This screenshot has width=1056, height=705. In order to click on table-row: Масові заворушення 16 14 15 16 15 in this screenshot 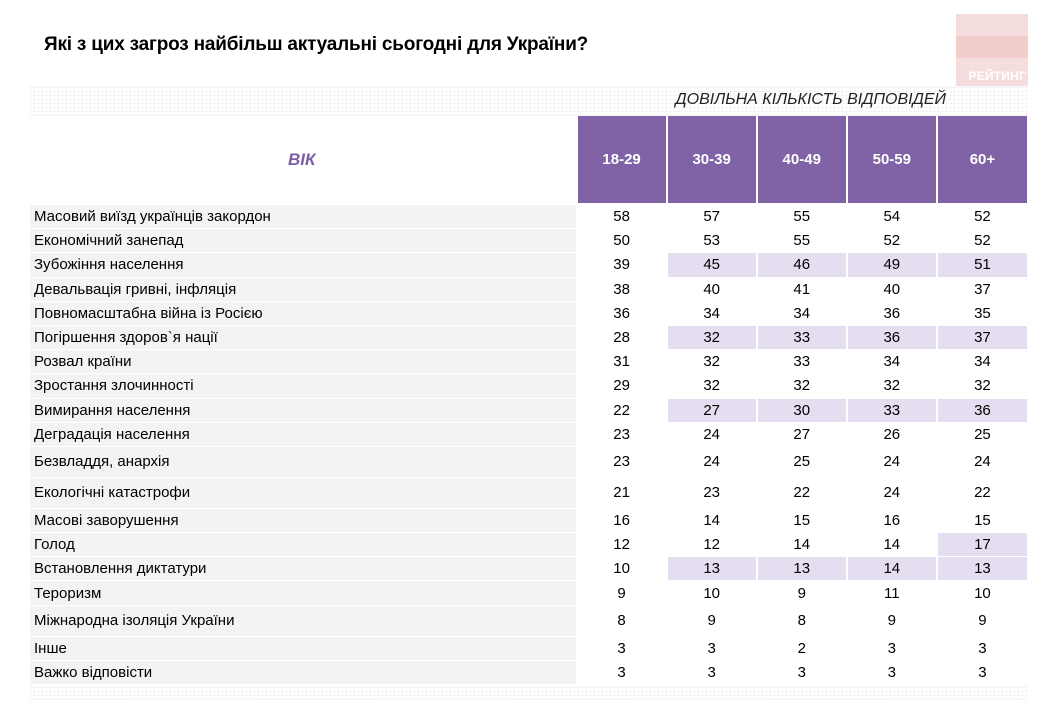, I will do `click(528, 521)`.